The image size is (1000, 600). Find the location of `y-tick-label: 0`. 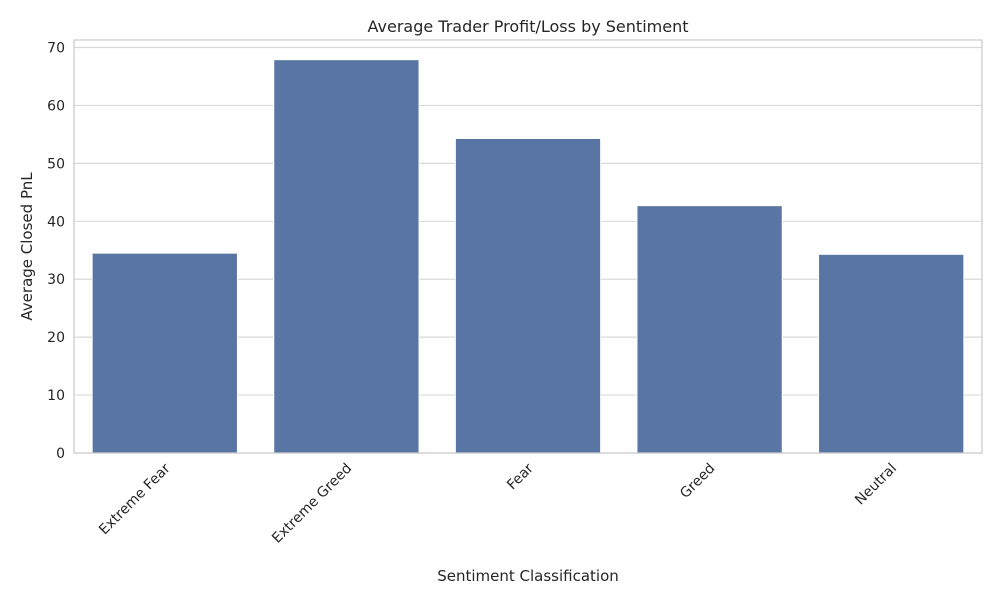

y-tick-label: 0 is located at coordinates (60, 454).